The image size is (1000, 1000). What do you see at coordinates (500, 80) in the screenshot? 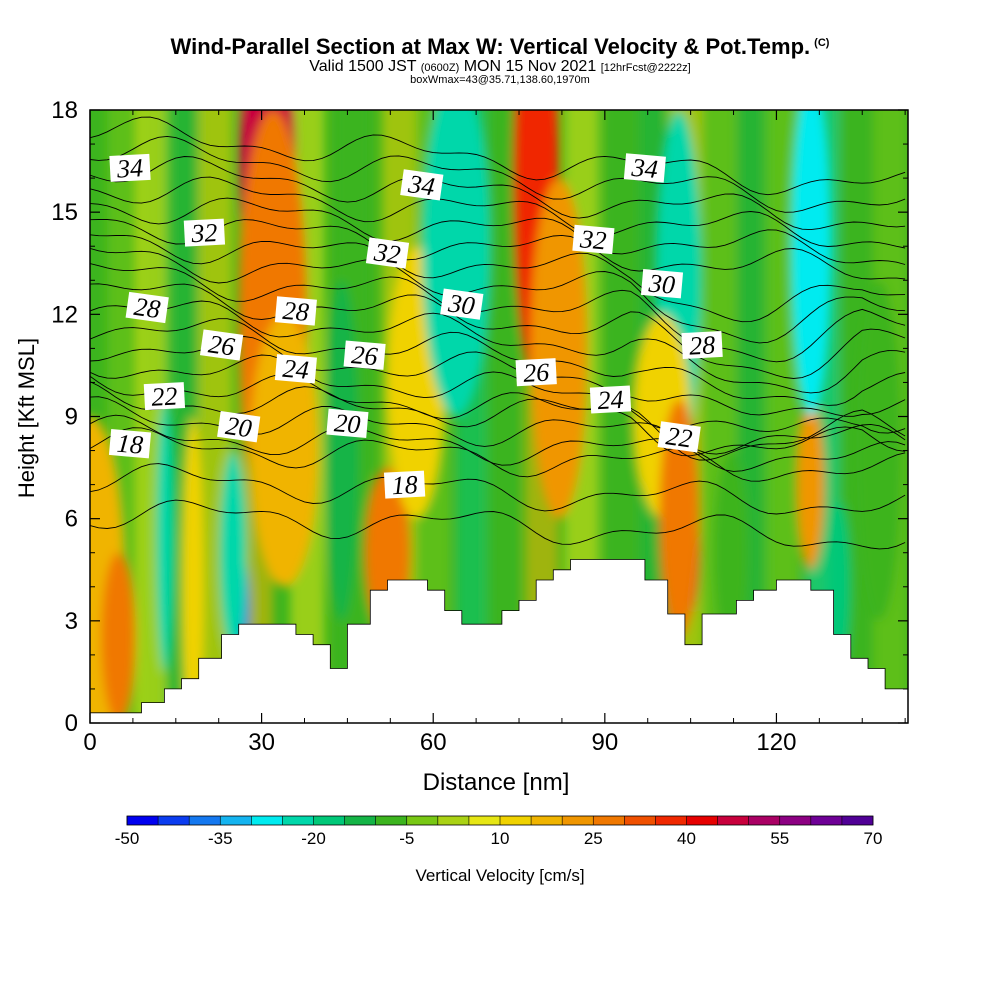
I see `box-info: boxWmax=43@35.71,138.60,1970m` at bounding box center [500, 80].